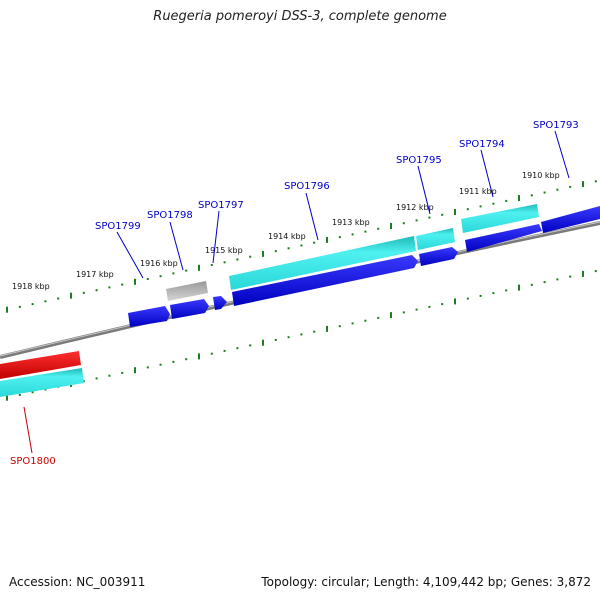 The width and height of the screenshot is (600, 600). What do you see at coordinates (415, 207) in the screenshot?
I see `kbp-label-1912: 1912 kbp` at bounding box center [415, 207].